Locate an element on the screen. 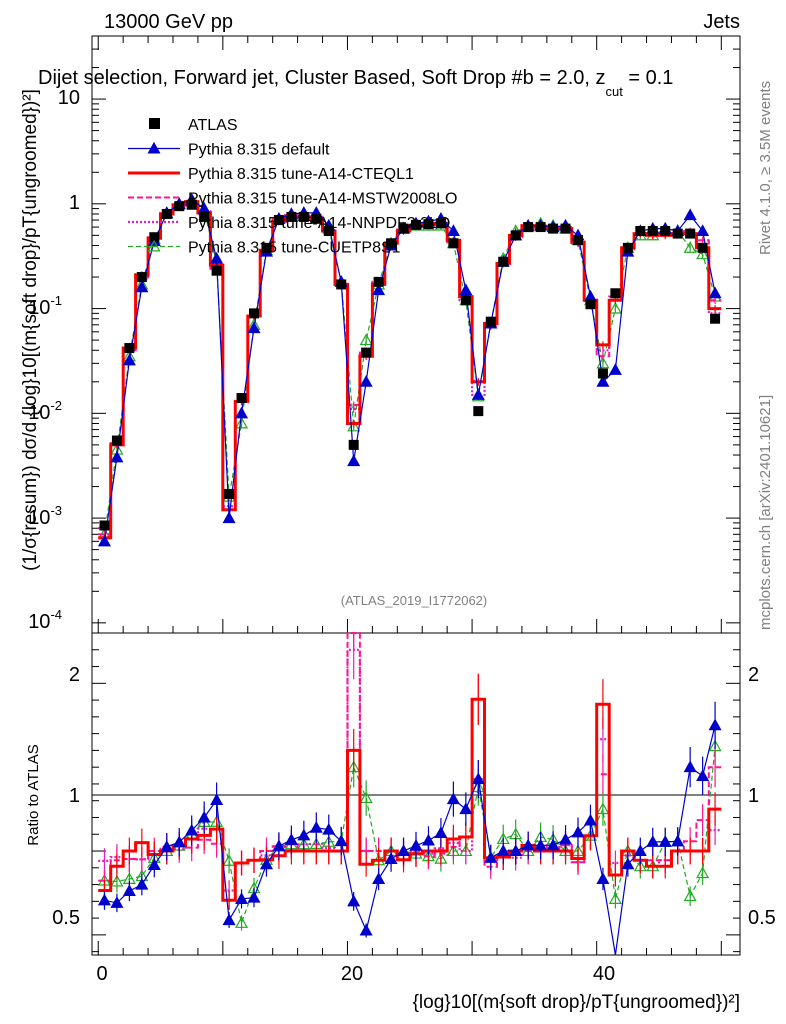  legend-label: ATLAS is located at coordinates (213, 125).